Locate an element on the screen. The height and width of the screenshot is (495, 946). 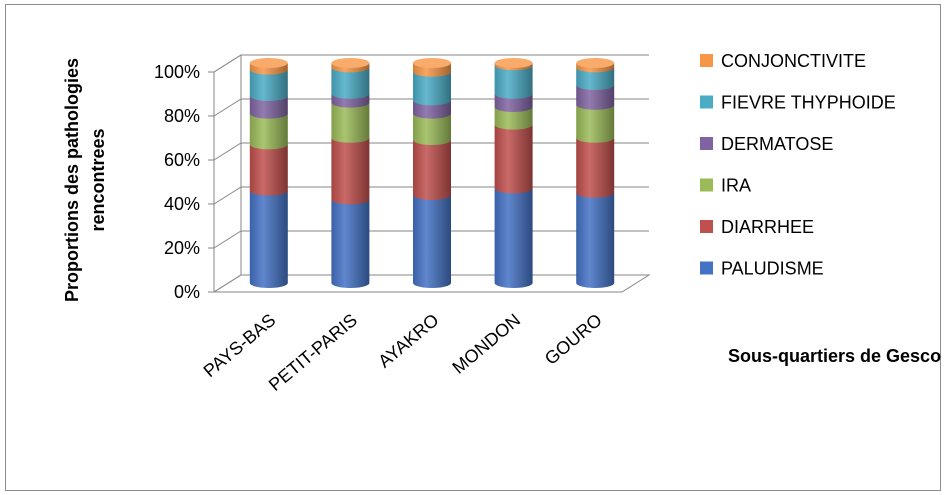
legend-label: DERMATOSE is located at coordinates (777, 144).